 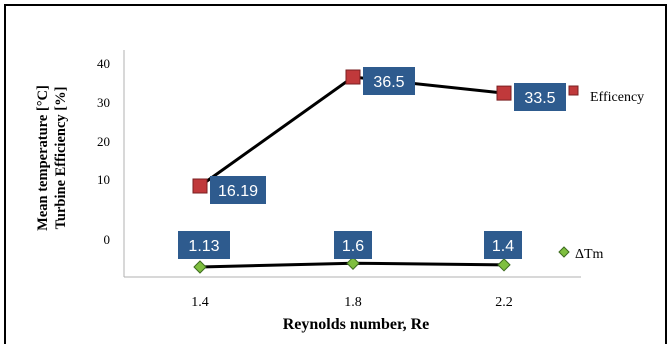 I want to click on efficiency-data-label: 36.5, so click(x=388, y=82).